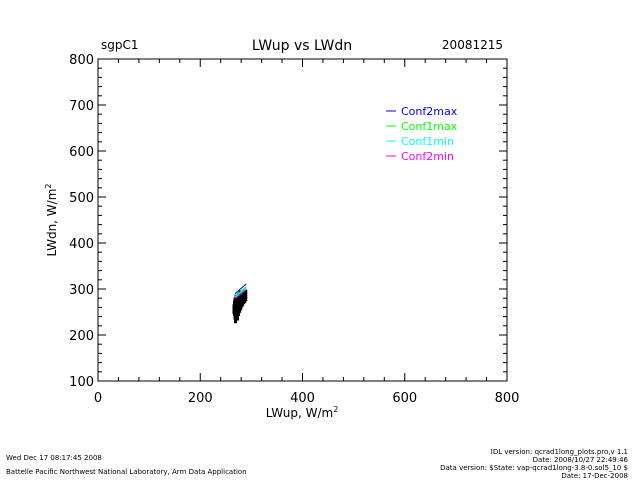 Image resolution: width=640 pixels, height=480 pixels. Describe the element at coordinates (240, 303) in the screenshot. I see `series-group` at that location.